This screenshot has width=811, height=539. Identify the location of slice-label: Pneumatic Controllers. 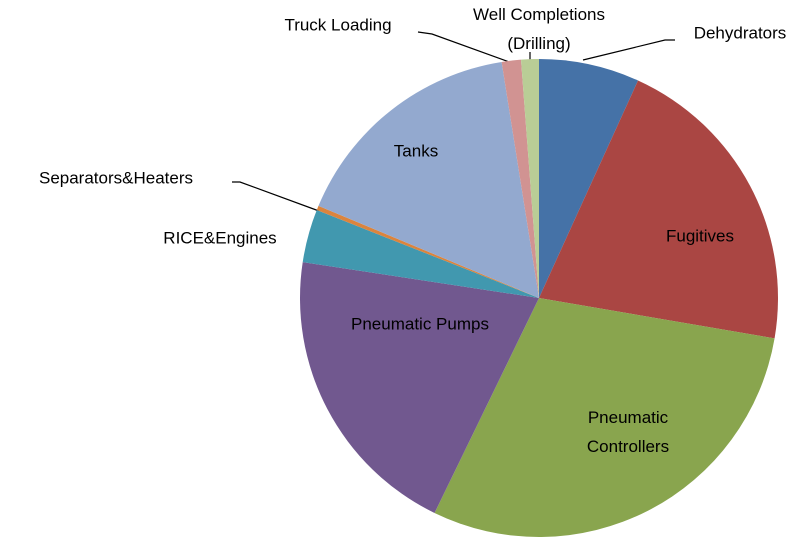
(628, 432).